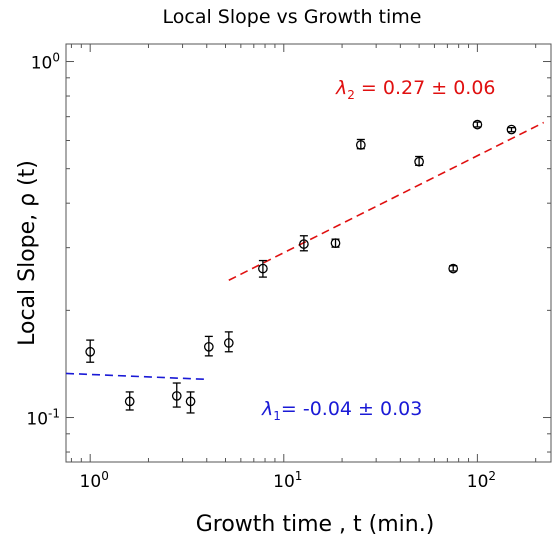 This screenshot has height=540, width=555. What do you see at coordinates (341, 410) in the screenshot?
I see `annotation-1: λ1= -0.04 ± 0.03` at bounding box center [341, 410].